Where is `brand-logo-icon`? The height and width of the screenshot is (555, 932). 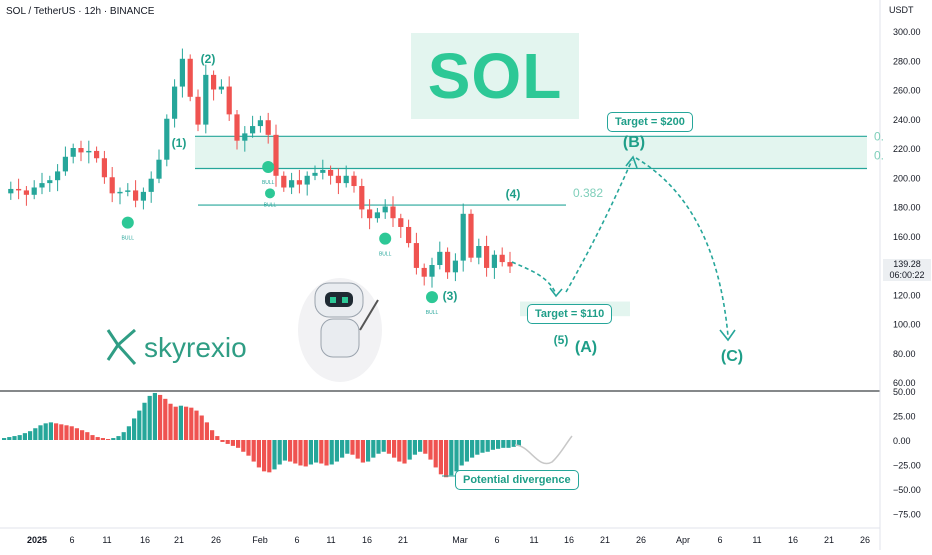 brand-logo-icon is located at coordinates (121, 347).